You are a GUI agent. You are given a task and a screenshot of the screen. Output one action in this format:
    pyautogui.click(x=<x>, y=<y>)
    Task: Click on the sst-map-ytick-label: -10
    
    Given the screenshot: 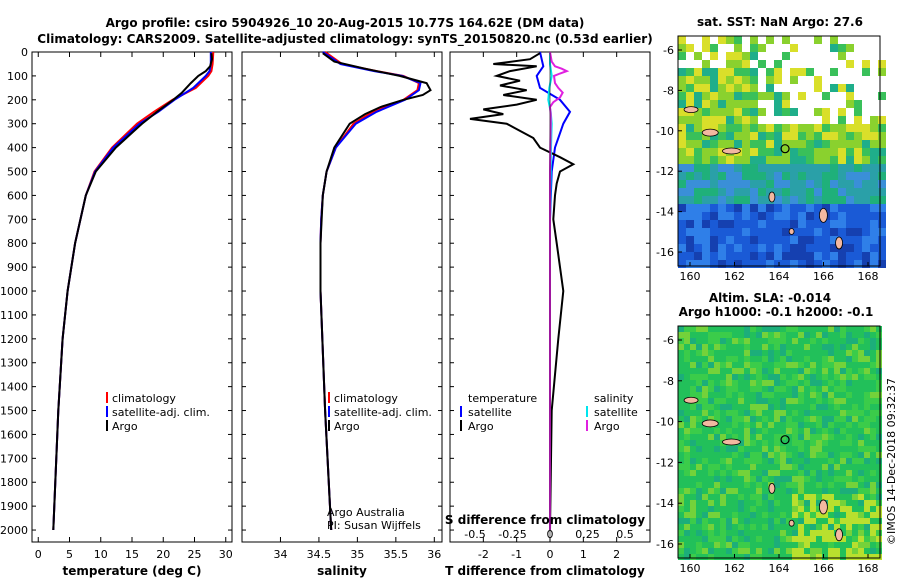 What is the action you would take?
    pyautogui.click(x=665, y=131)
    